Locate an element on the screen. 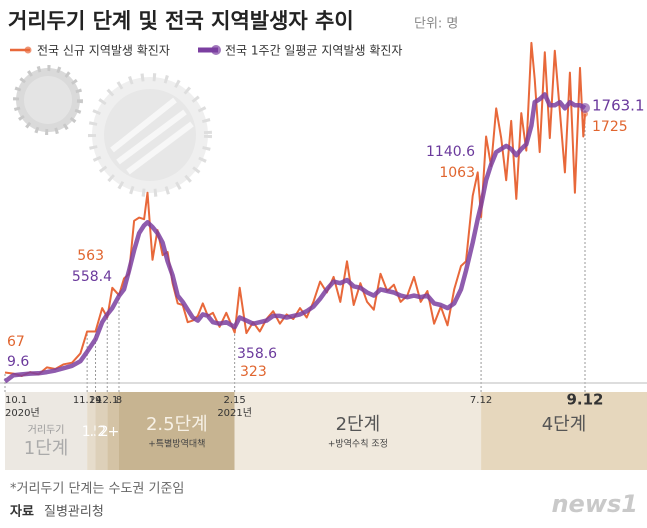  year-label: 2020년 is located at coordinates (22, 413).